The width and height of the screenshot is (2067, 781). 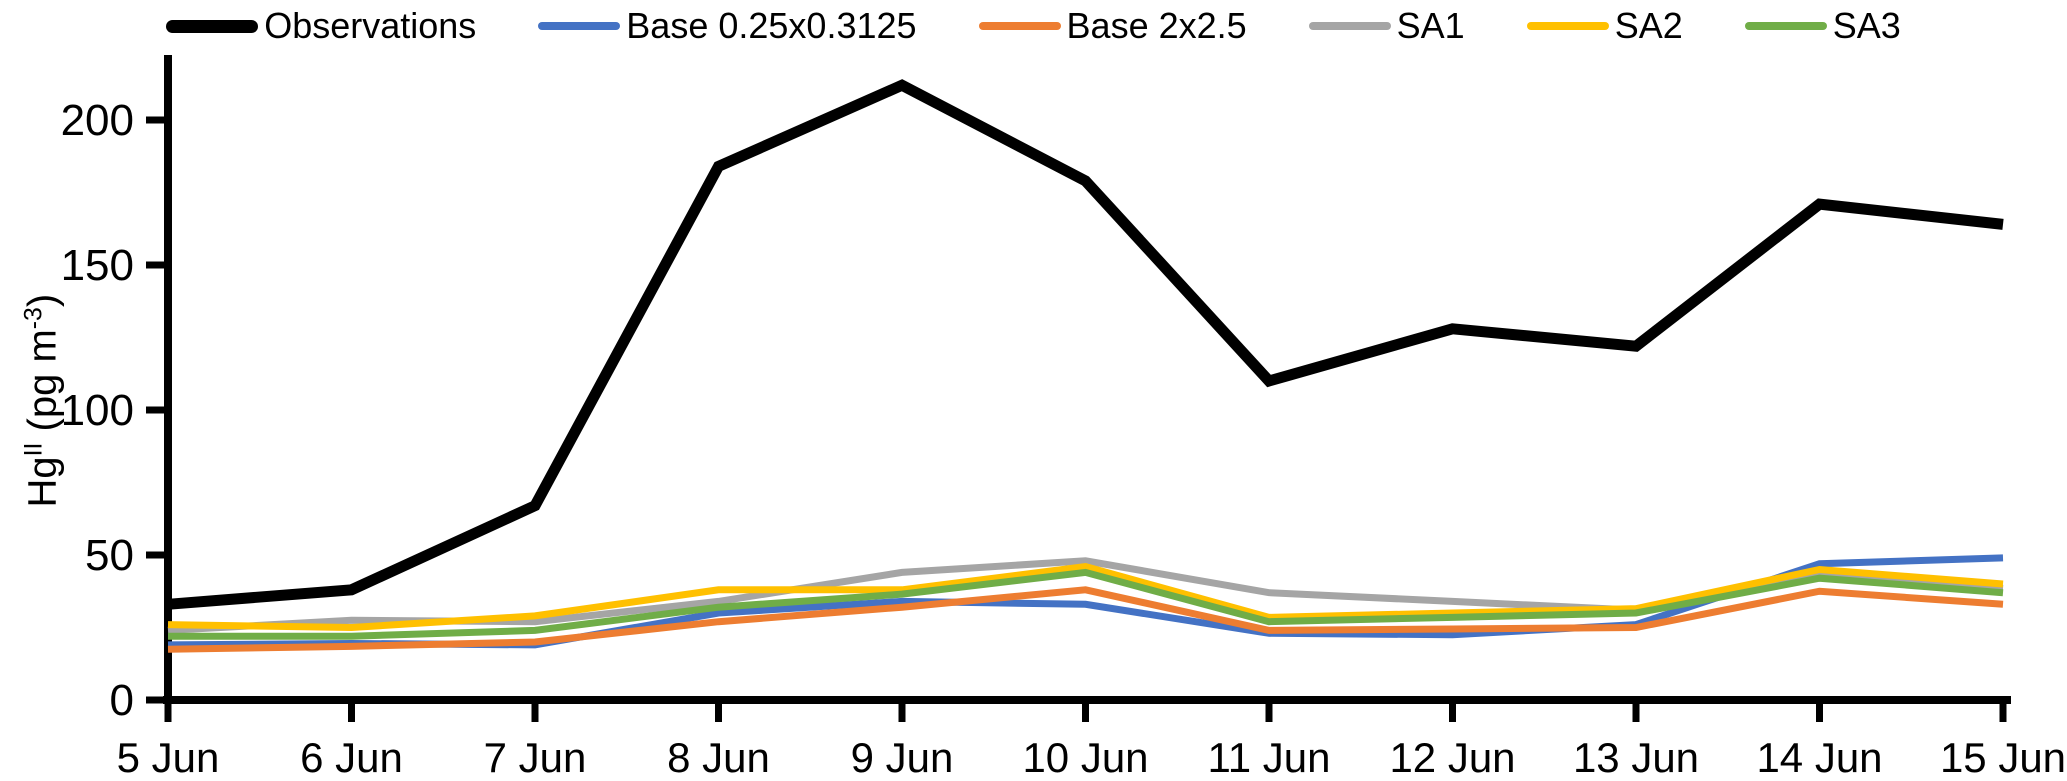 I want to click on legend-item-sa3: SA3, so click(x=1822, y=26).